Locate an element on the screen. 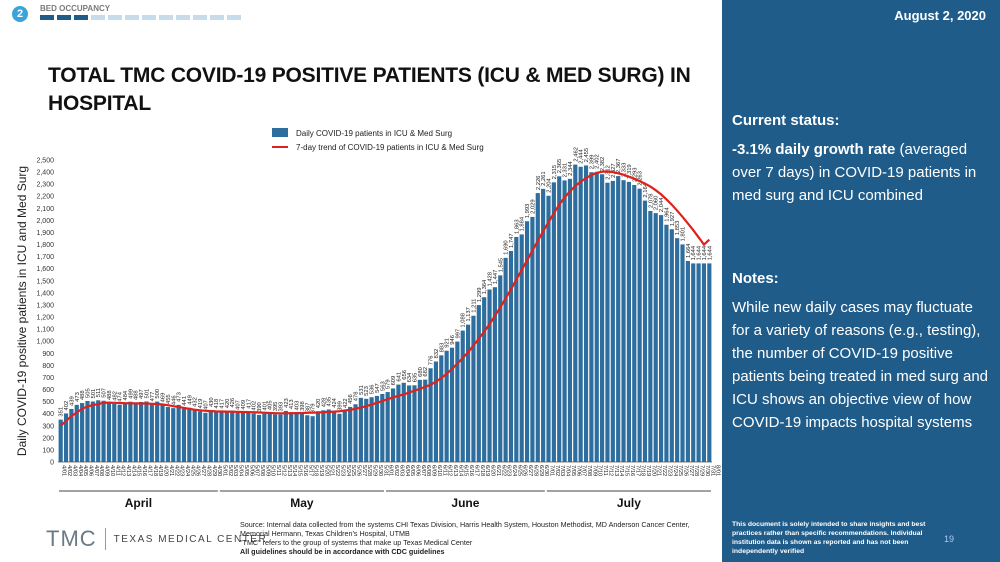 This screenshot has width=1000, height=562. x-tick-label: 4/28 is located at coordinates (208, 470).